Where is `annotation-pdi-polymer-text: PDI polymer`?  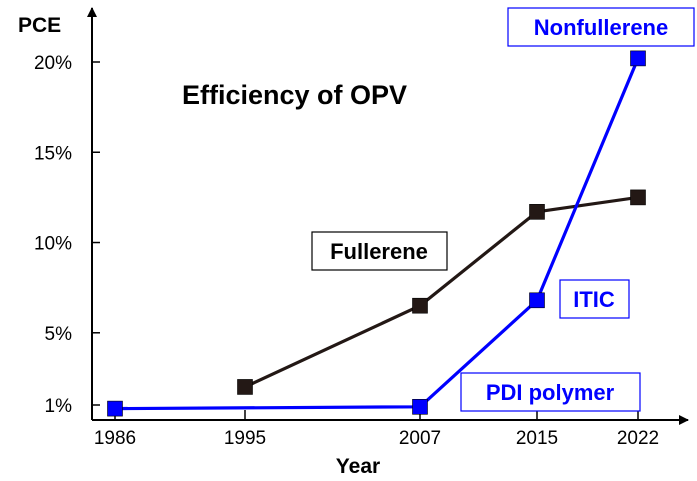
annotation-pdi-polymer-text: PDI polymer is located at coordinates (550, 392).